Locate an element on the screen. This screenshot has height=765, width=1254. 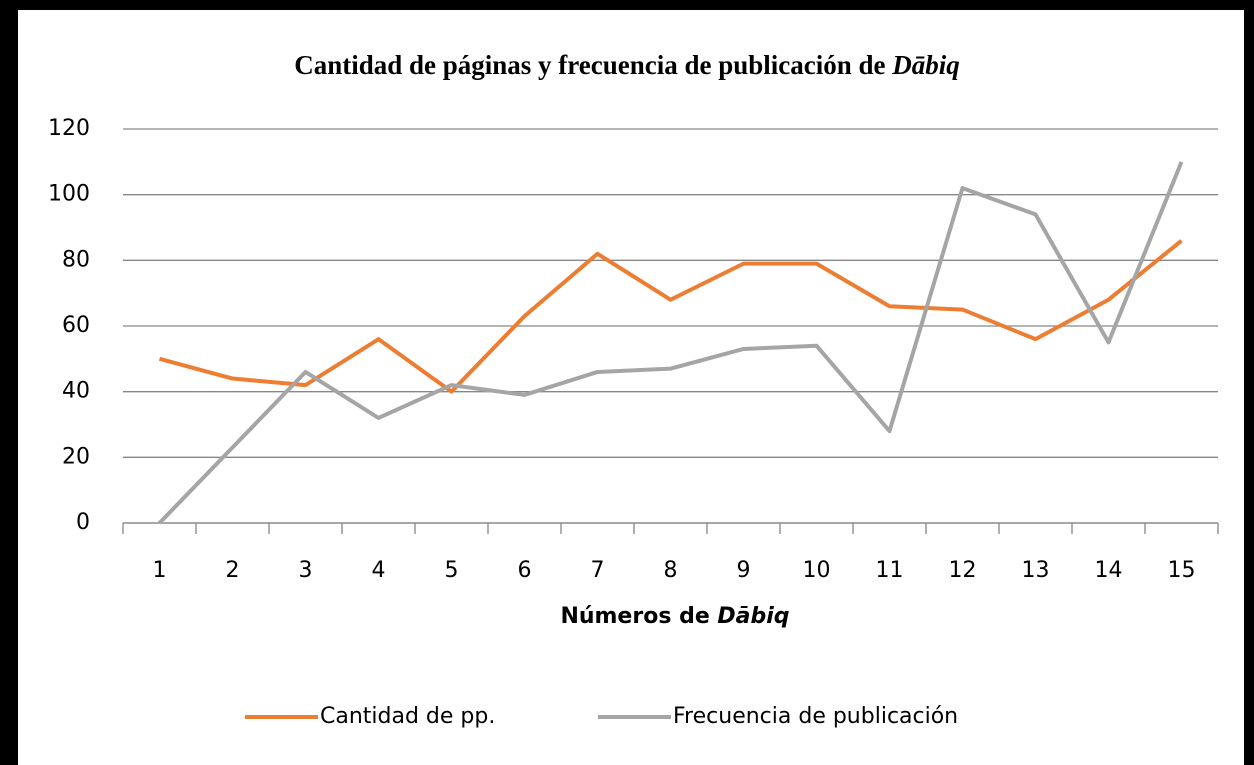
legend-label: Frecuencia de publicación is located at coordinates (815, 716).